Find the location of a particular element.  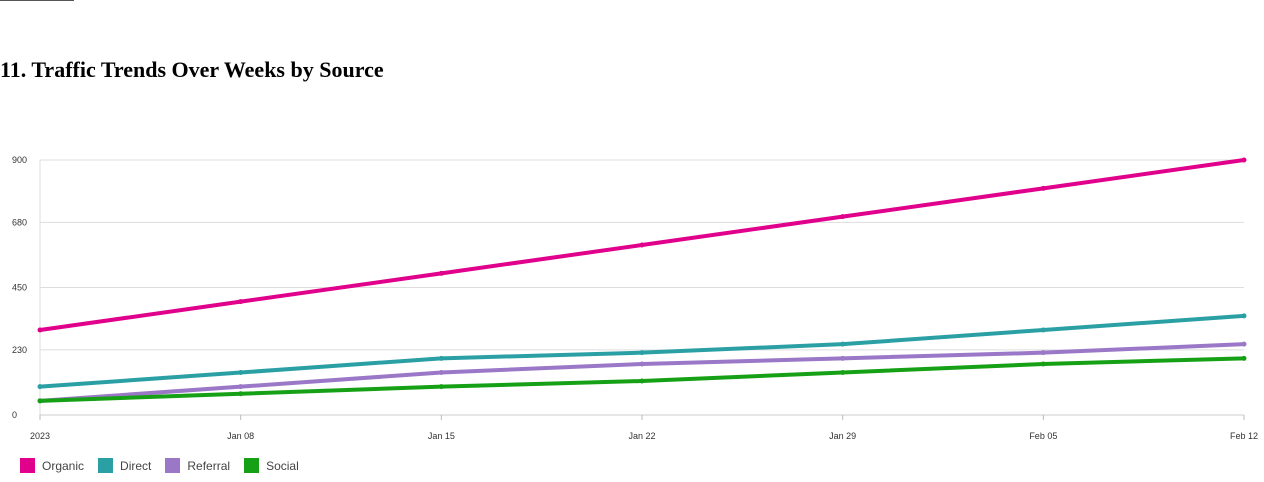

legend-label: Organic is located at coordinates (63, 465).